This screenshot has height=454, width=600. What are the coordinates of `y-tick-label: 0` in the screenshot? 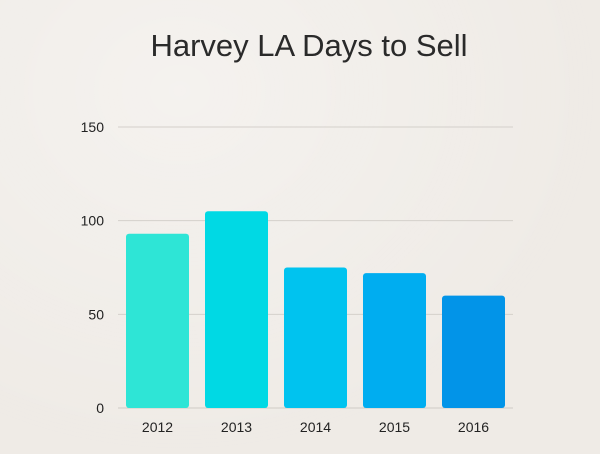 It's located at (100, 408).